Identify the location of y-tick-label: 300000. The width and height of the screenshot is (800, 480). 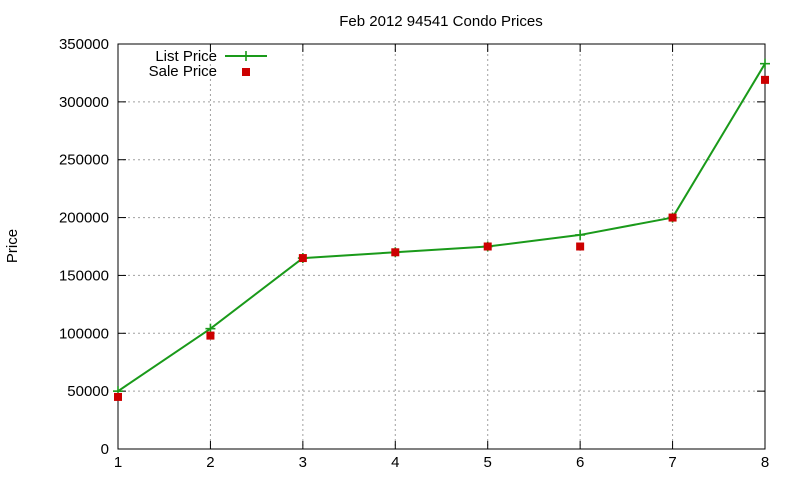
(84, 102).